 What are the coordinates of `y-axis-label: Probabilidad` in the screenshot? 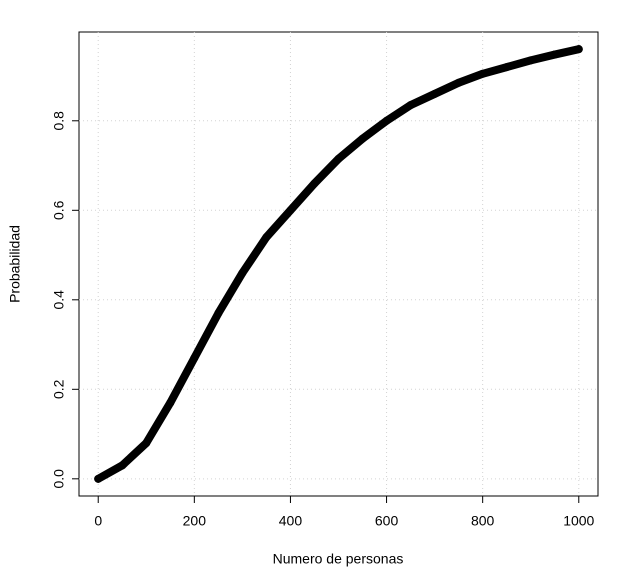 It's located at (15, 264).